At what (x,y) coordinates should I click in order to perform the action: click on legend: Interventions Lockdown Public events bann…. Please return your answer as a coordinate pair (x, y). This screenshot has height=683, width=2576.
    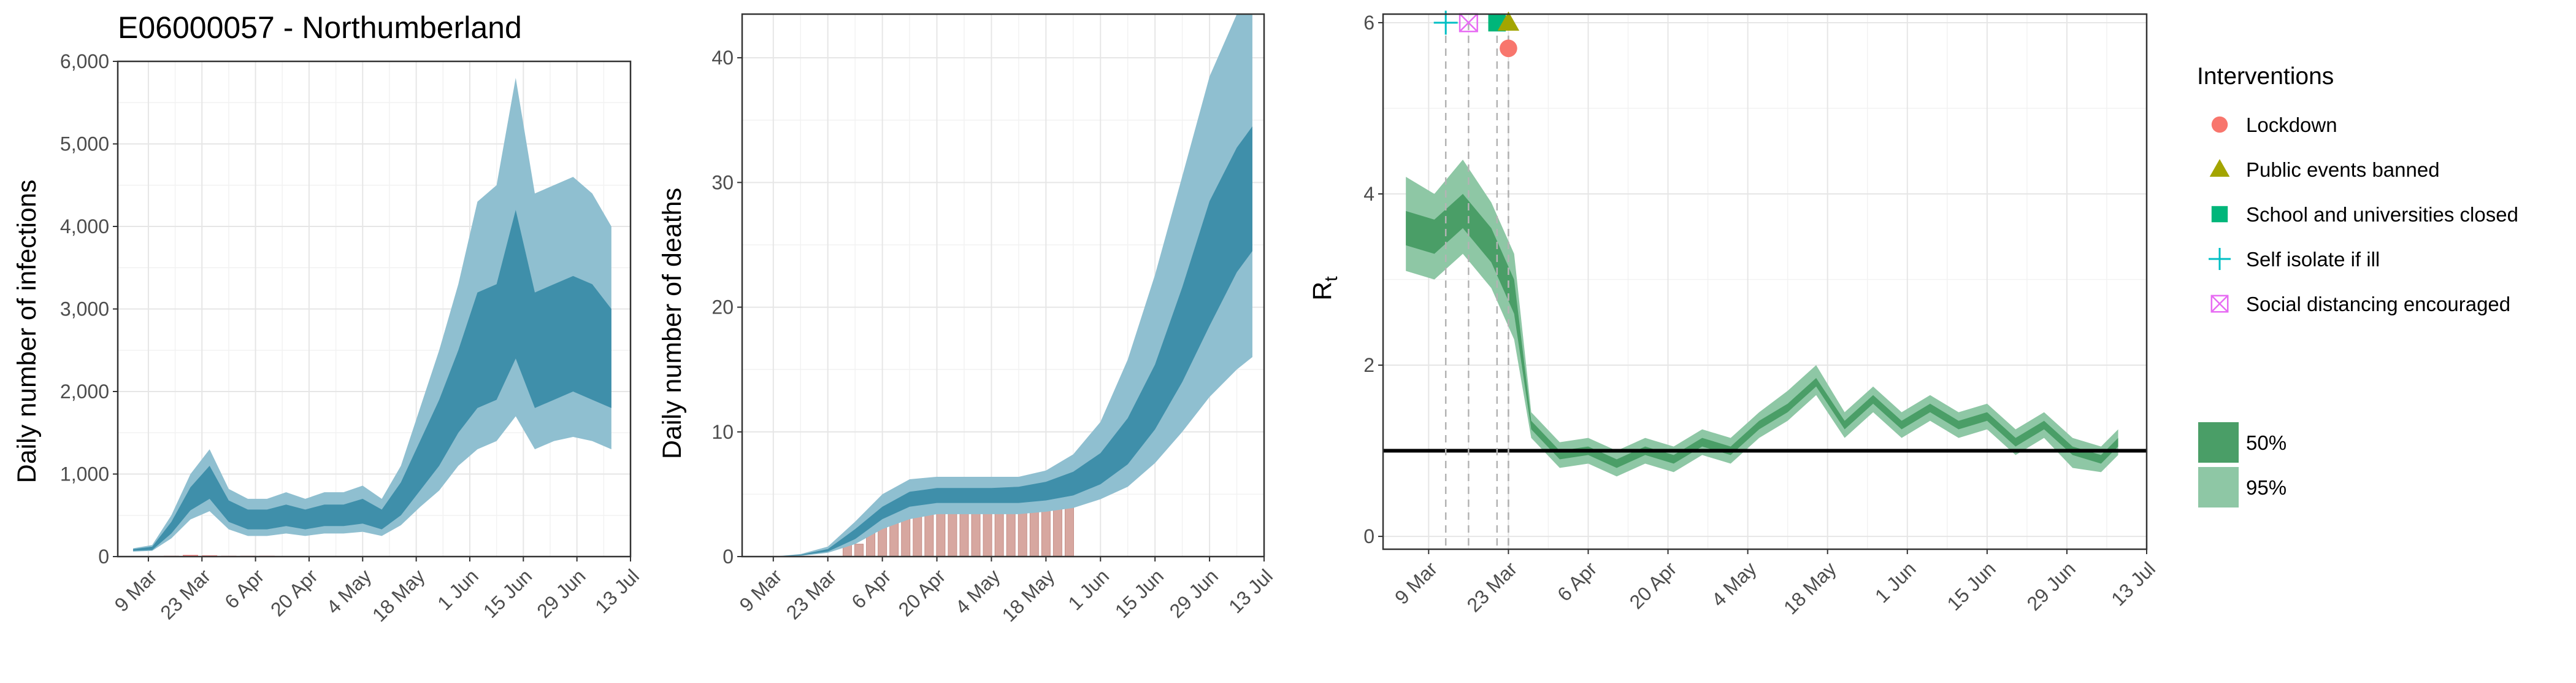
    Looking at the image, I should click on (2357, 285).